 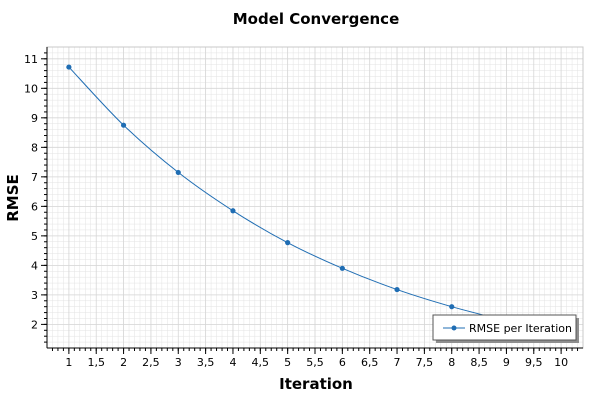 What do you see at coordinates (206, 362) in the screenshot?
I see `x-tick-label: 3,5` at bounding box center [206, 362].